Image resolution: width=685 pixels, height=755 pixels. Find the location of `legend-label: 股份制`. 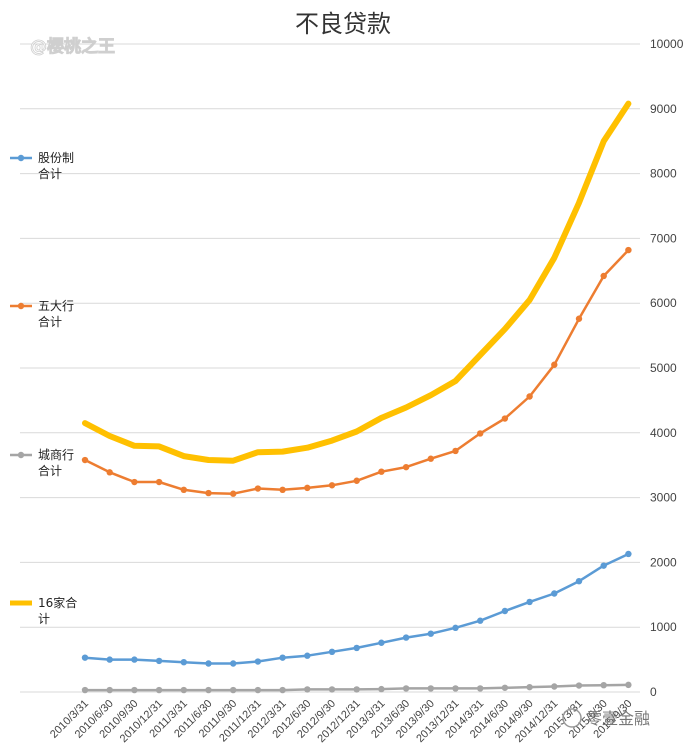

legend-label: 股份制 is located at coordinates (56, 158).